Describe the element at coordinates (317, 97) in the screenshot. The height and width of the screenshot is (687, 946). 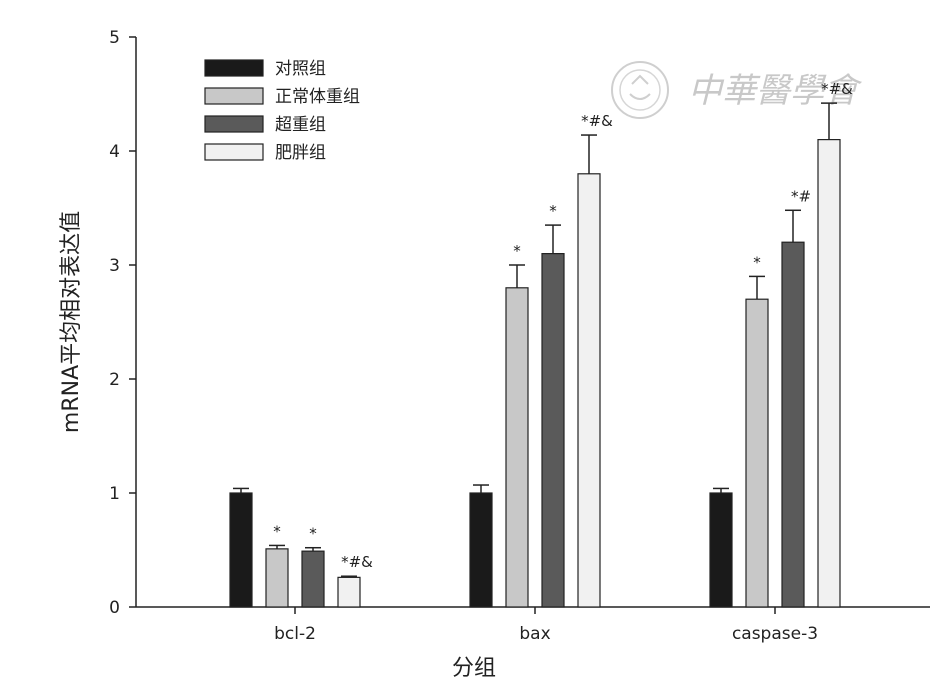
I see `legend-label: 正常体重组` at that location.